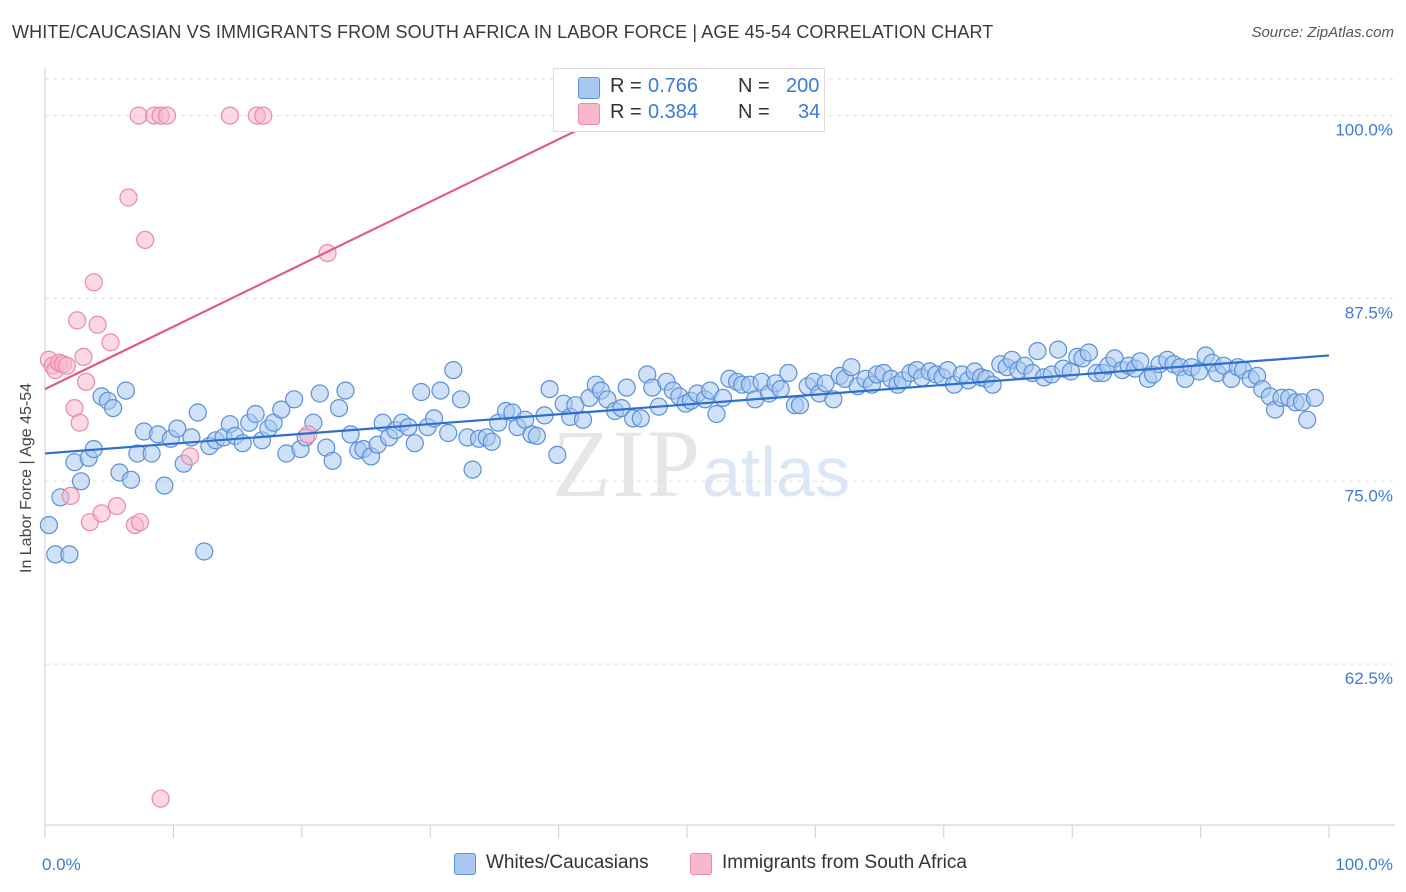 This screenshot has height=892, width=1406. I want to click on watermark: ZIPatlas, so click(701, 463).